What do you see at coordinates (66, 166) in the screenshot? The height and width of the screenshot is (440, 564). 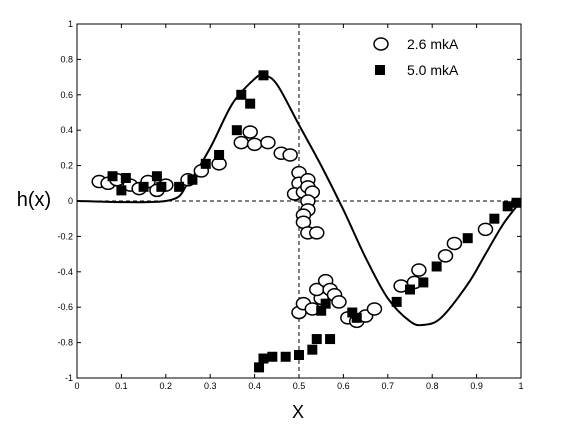 I see `y-tick-label: 0.2` at bounding box center [66, 166].